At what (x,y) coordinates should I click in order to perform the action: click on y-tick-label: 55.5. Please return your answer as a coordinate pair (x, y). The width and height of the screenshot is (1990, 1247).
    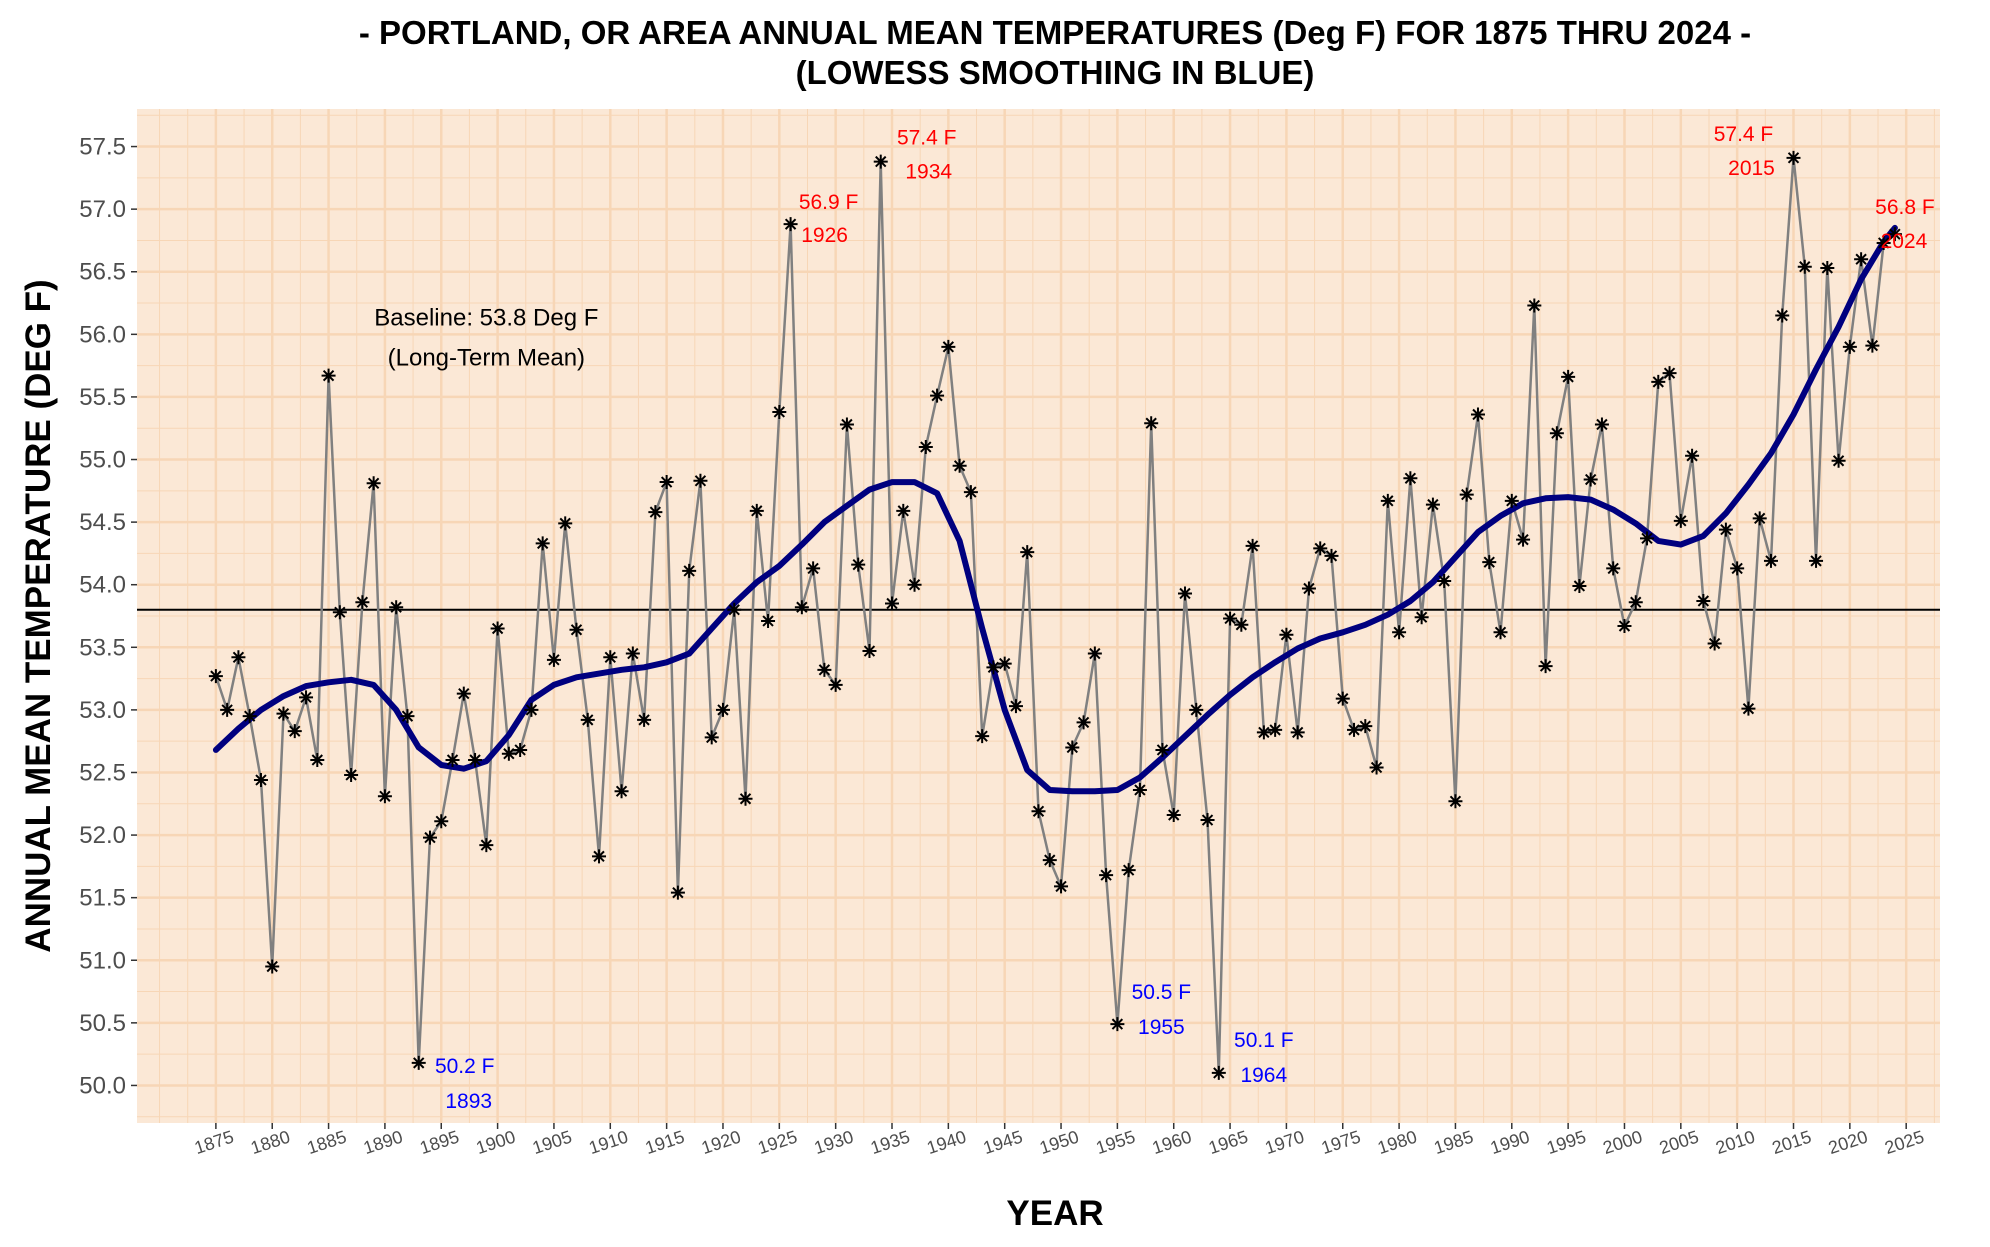
    Looking at the image, I should click on (102, 397).